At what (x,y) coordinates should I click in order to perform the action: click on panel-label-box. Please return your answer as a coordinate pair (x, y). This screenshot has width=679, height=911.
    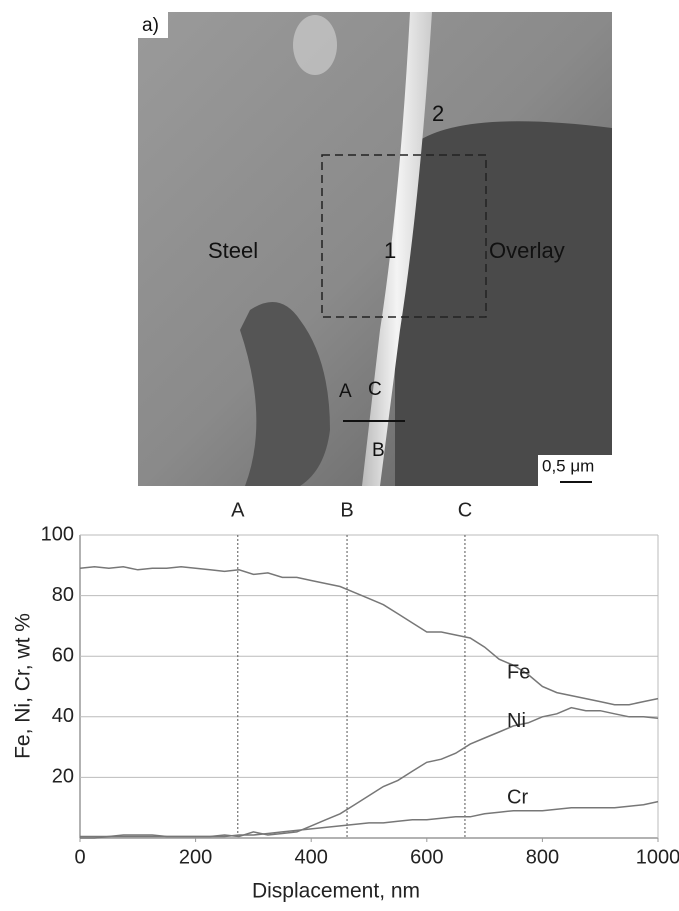
    Looking at the image, I should click on (153, 25).